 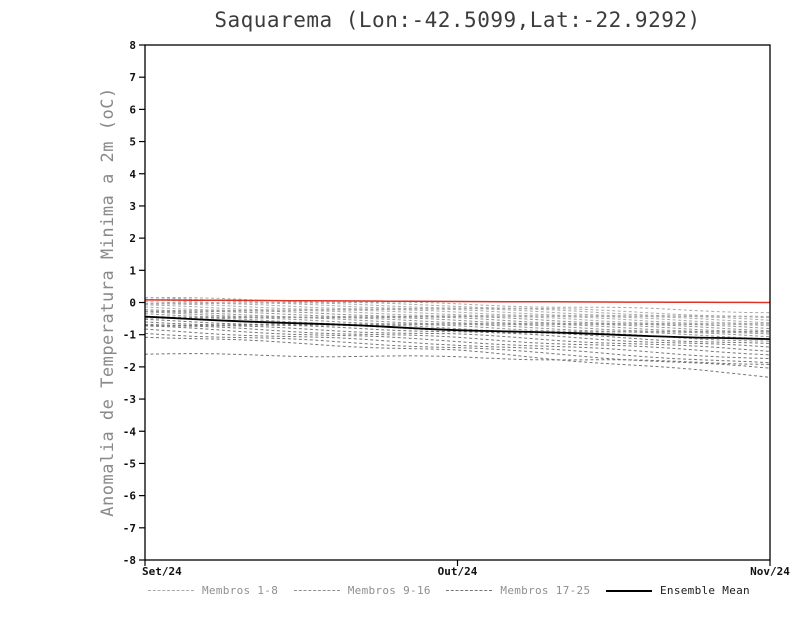 I want to click on y-tick-label: 0, so click(x=132, y=303).